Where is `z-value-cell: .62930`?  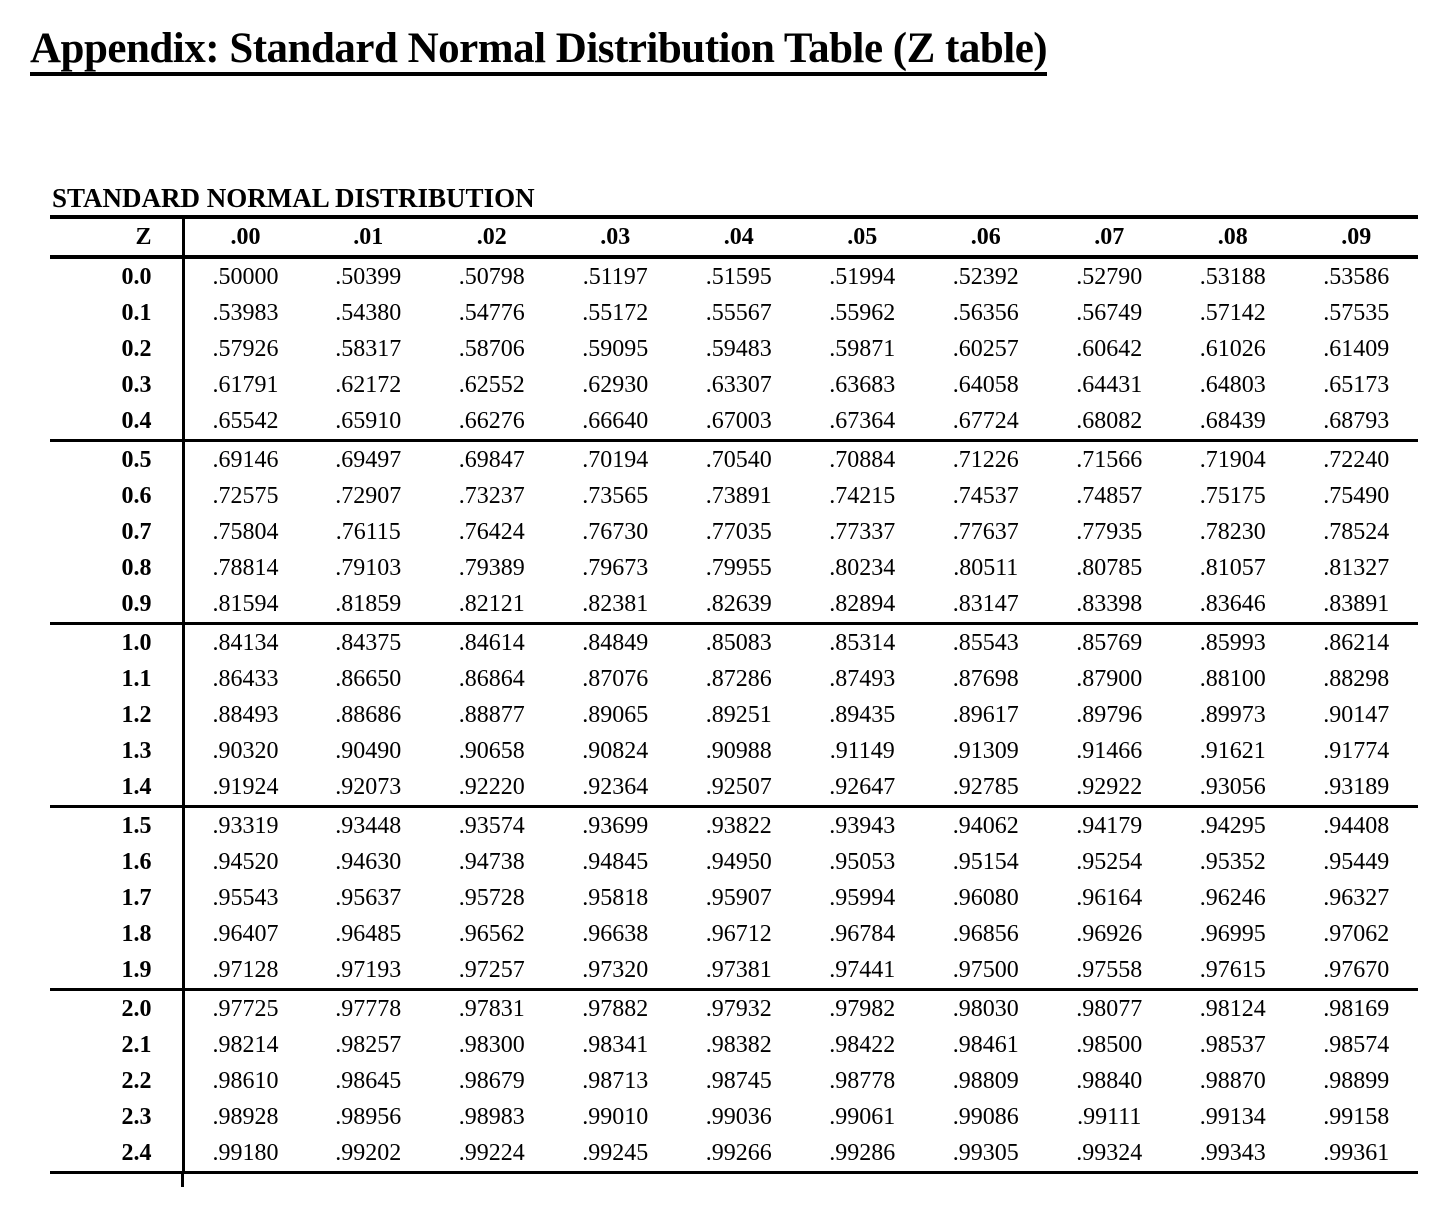 z-value-cell: .62930 is located at coordinates (615, 385).